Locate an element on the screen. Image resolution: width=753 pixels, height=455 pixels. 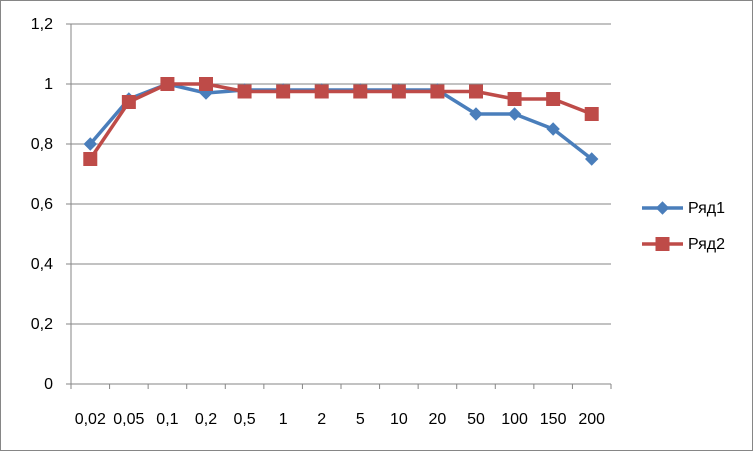
x-tick-label: 150 is located at coordinates (553, 419).